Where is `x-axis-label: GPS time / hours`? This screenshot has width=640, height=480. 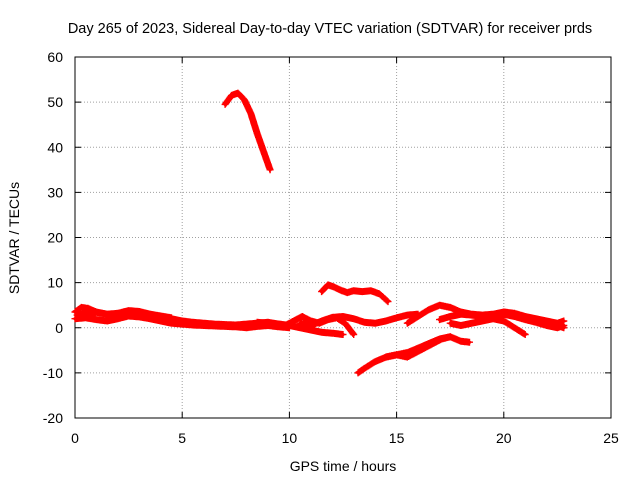 x-axis-label: GPS time / hours is located at coordinates (343, 466).